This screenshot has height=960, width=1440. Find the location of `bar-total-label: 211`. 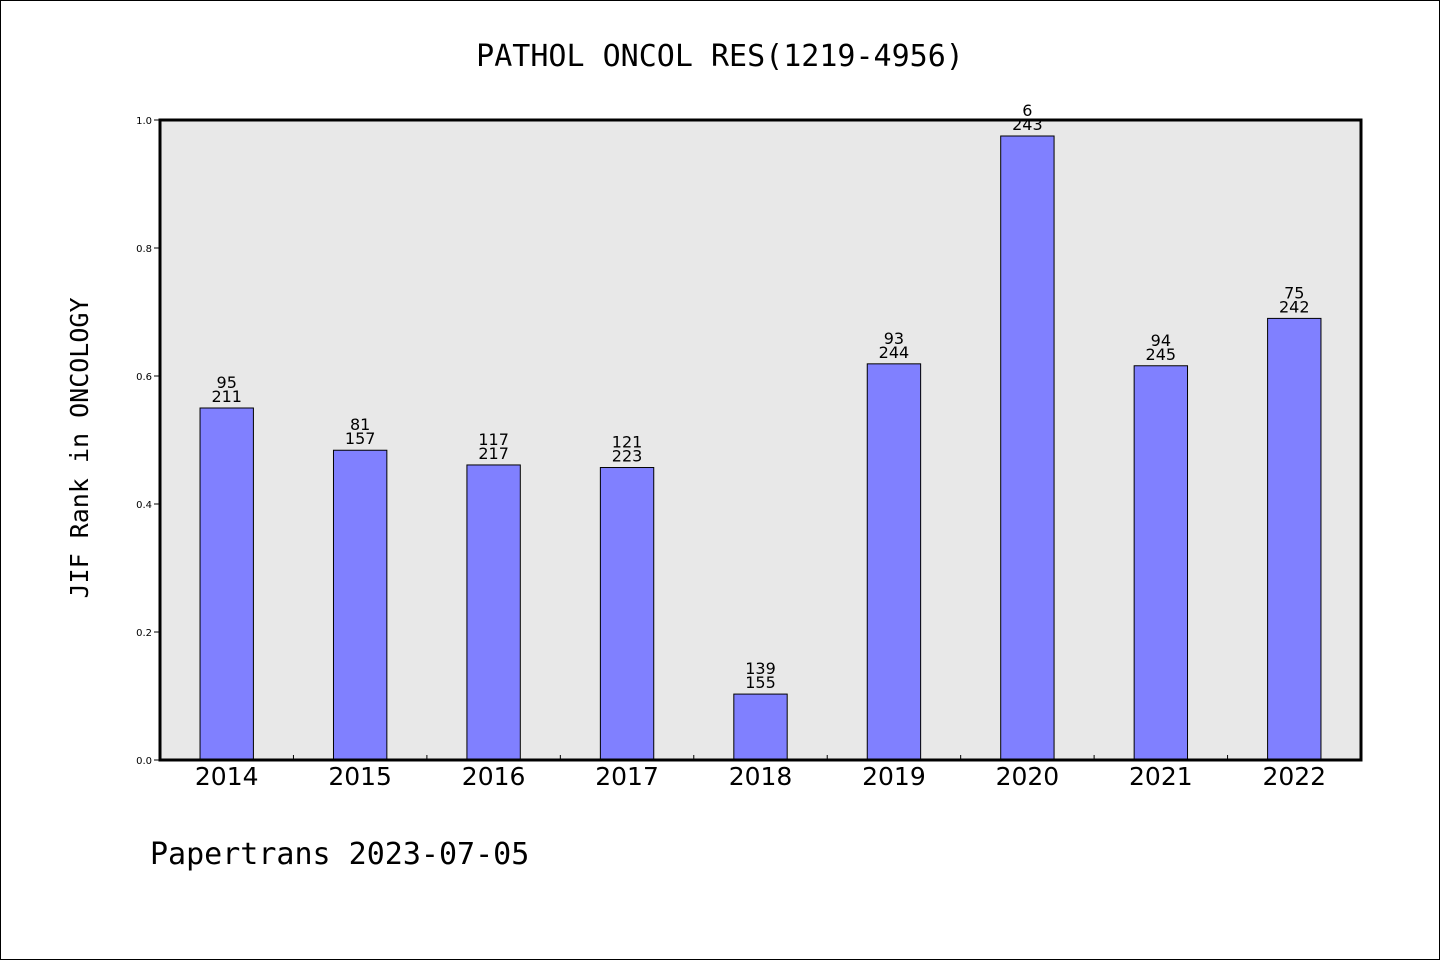

bar-total-label: 211 is located at coordinates (226, 396).